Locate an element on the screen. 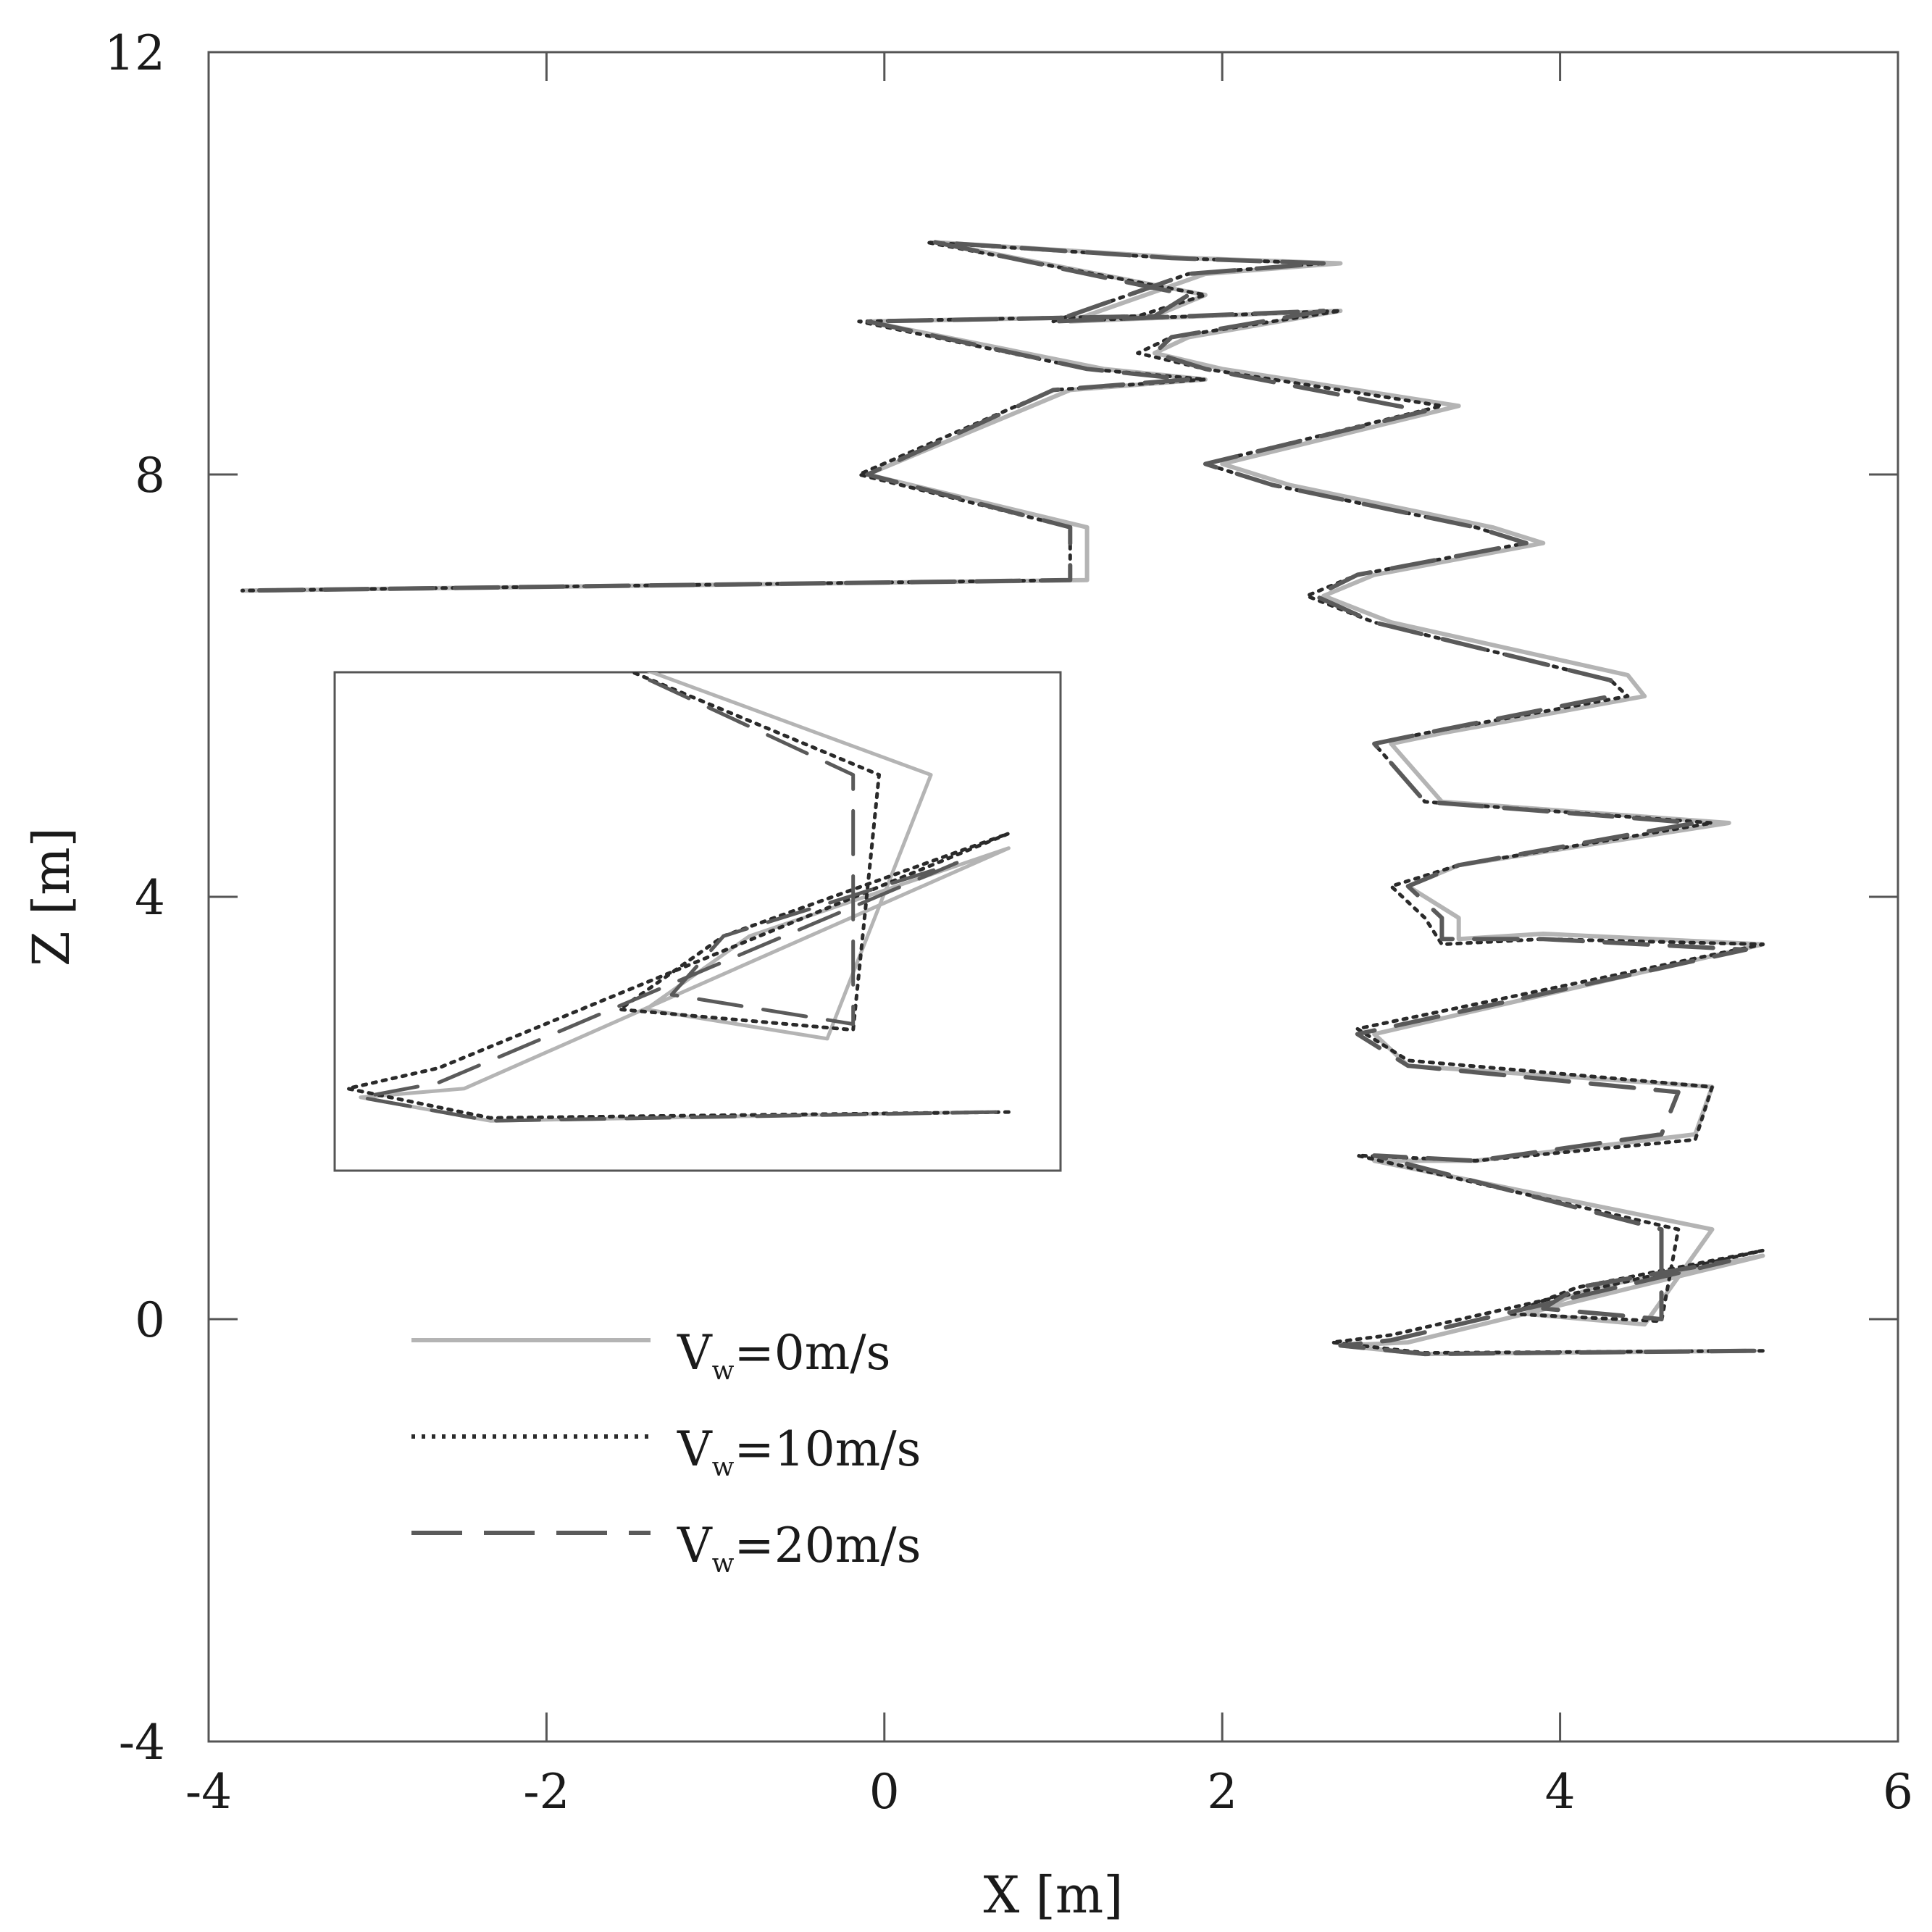  y-tick-label: 12 is located at coordinates (134, 53).